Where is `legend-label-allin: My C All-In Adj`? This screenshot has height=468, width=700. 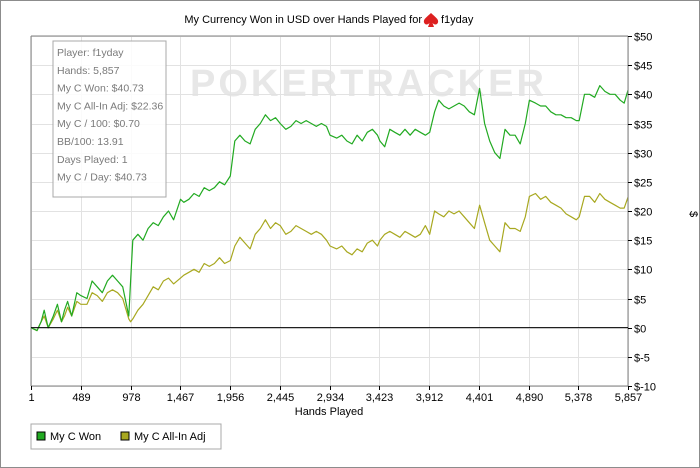 legend-label-allin: My C All-In Adj is located at coordinates (170, 437).